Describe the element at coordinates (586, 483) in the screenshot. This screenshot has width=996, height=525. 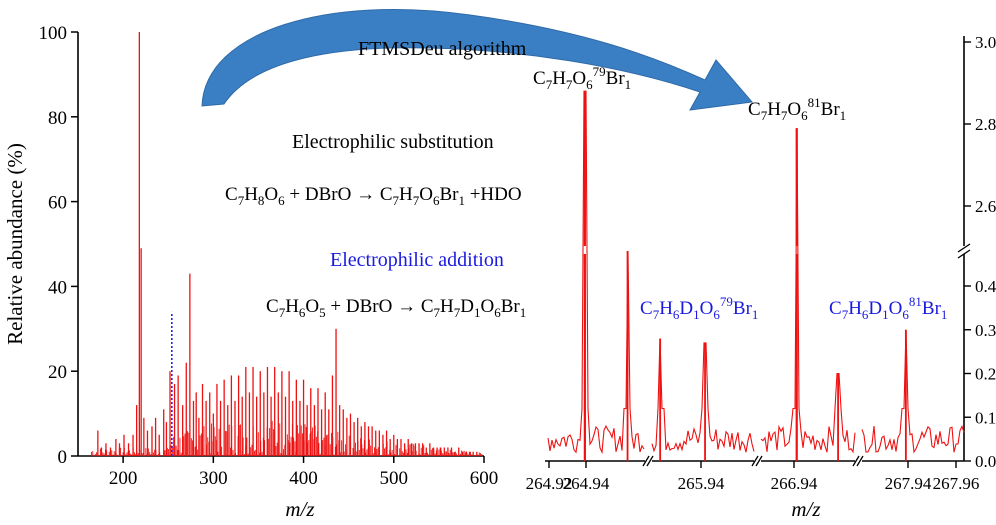
I see `right-x-tick-label: 264.94` at that location.